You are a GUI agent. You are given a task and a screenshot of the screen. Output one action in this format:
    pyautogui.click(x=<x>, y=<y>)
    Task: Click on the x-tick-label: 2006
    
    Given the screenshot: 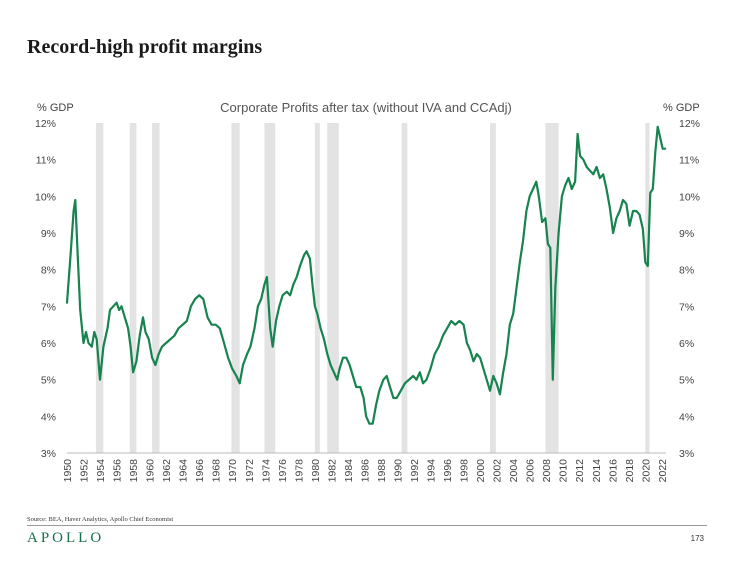 What is the action you would take?
    pyautogui.click(x=531, y=471)
    